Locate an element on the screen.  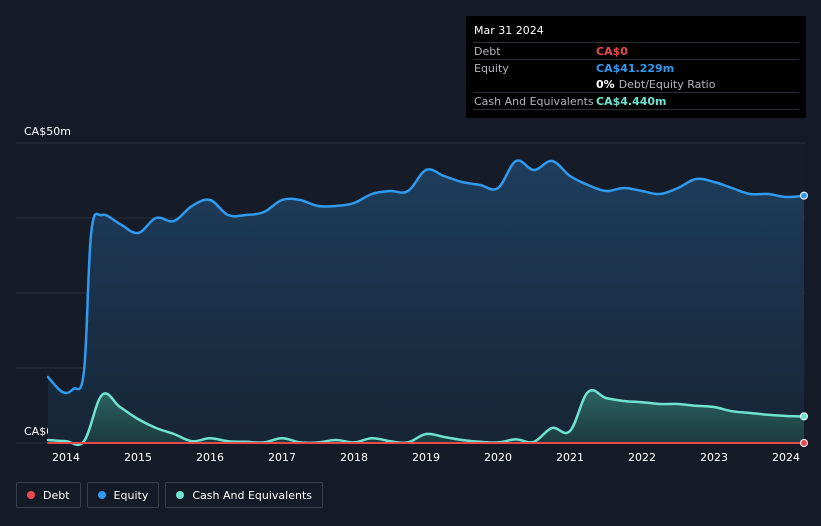
tooltip-ratio-value: 0% is located at coordinates (605, 84).